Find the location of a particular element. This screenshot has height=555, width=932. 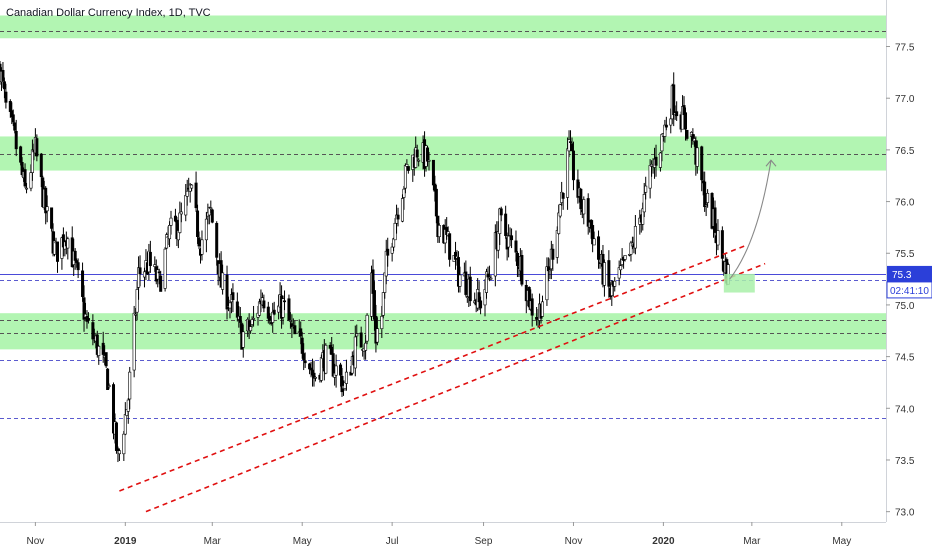

y-tick-label: 77.5 is located at coordinates (905, 48).